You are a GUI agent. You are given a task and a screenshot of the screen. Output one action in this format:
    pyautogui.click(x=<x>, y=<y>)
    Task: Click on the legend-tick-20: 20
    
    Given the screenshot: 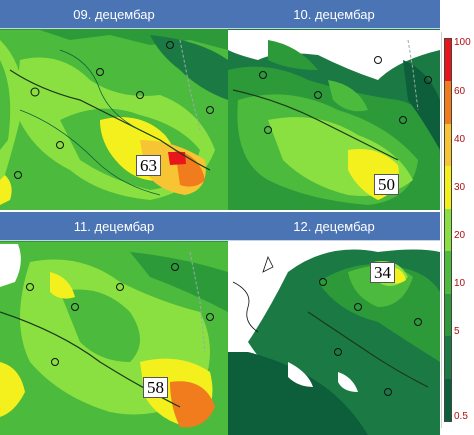 What is the action you would take?
    pyautogui.click(x=460, y=235)
    